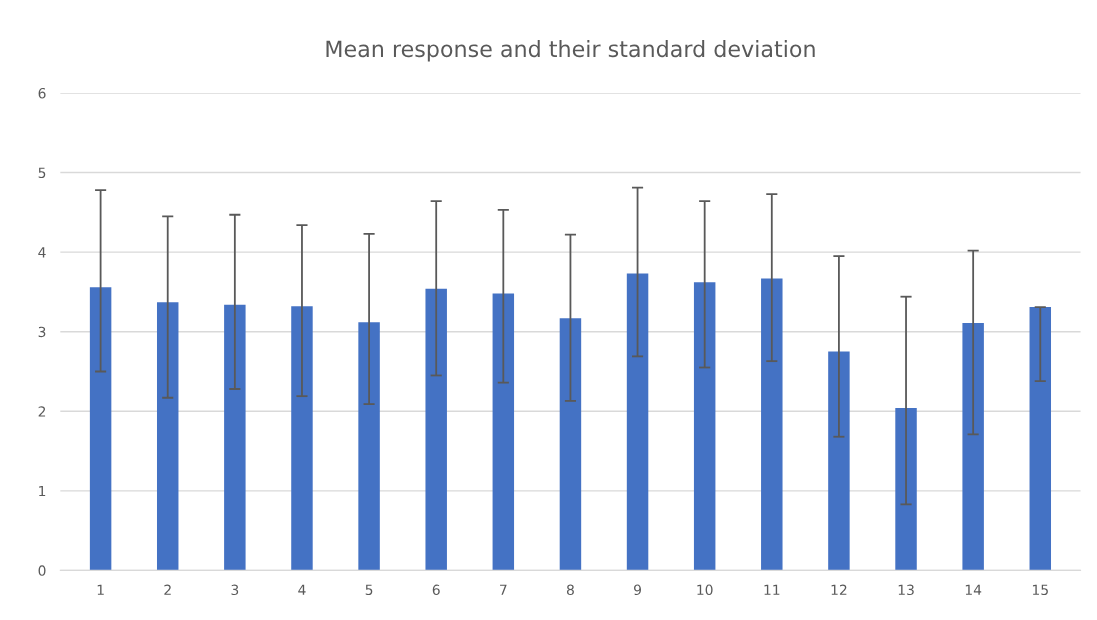 This screenshot has height=620, width=1097. I want to click on x-tick-label: 7, so click(503, 589).